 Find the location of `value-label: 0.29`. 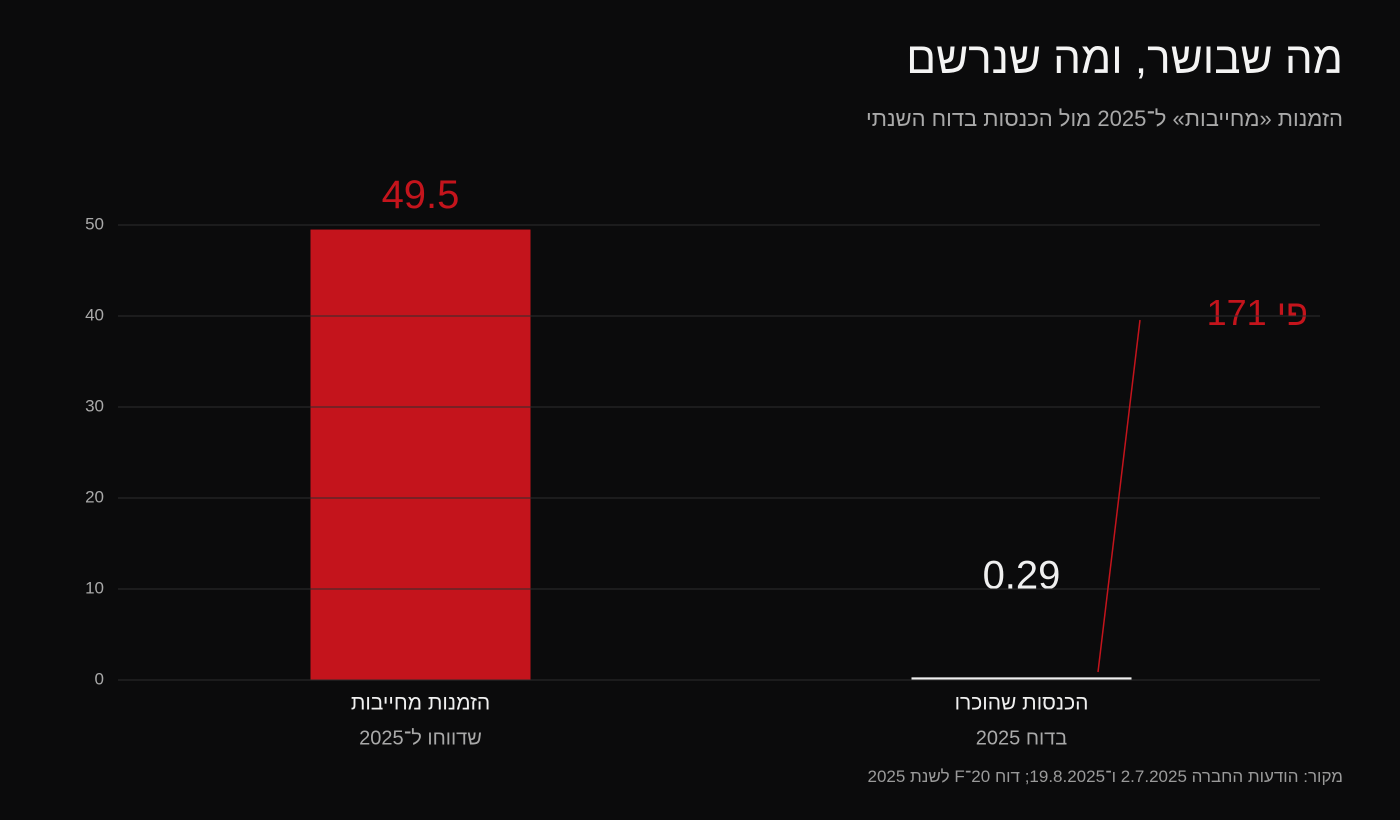

value-label: 0.29 is located at coordinates (1022, 576).